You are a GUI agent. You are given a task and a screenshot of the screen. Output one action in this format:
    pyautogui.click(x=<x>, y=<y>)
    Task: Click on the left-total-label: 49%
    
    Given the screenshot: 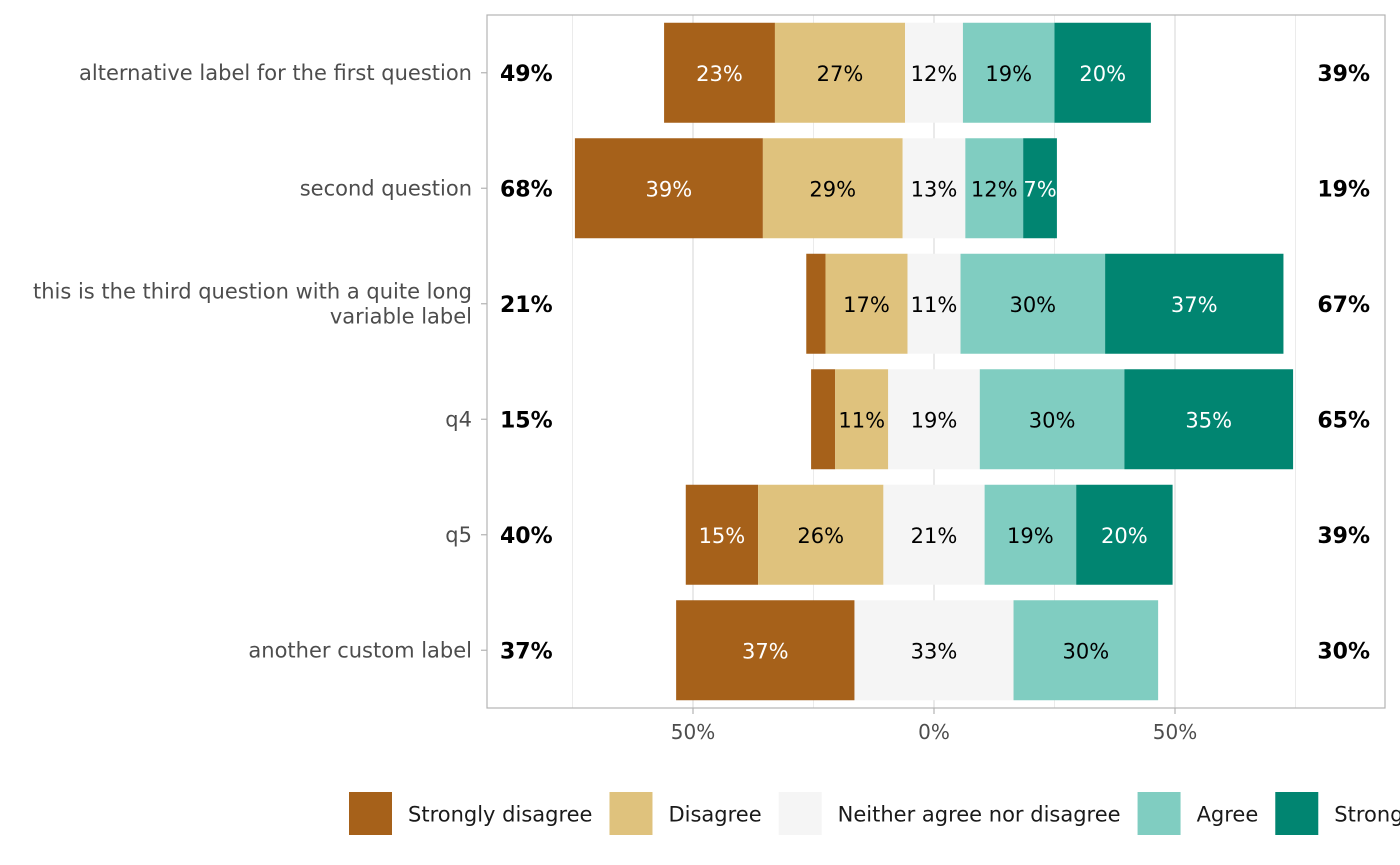 What is the action you would take?
    pyautogui.click(x=526, y=74)
    